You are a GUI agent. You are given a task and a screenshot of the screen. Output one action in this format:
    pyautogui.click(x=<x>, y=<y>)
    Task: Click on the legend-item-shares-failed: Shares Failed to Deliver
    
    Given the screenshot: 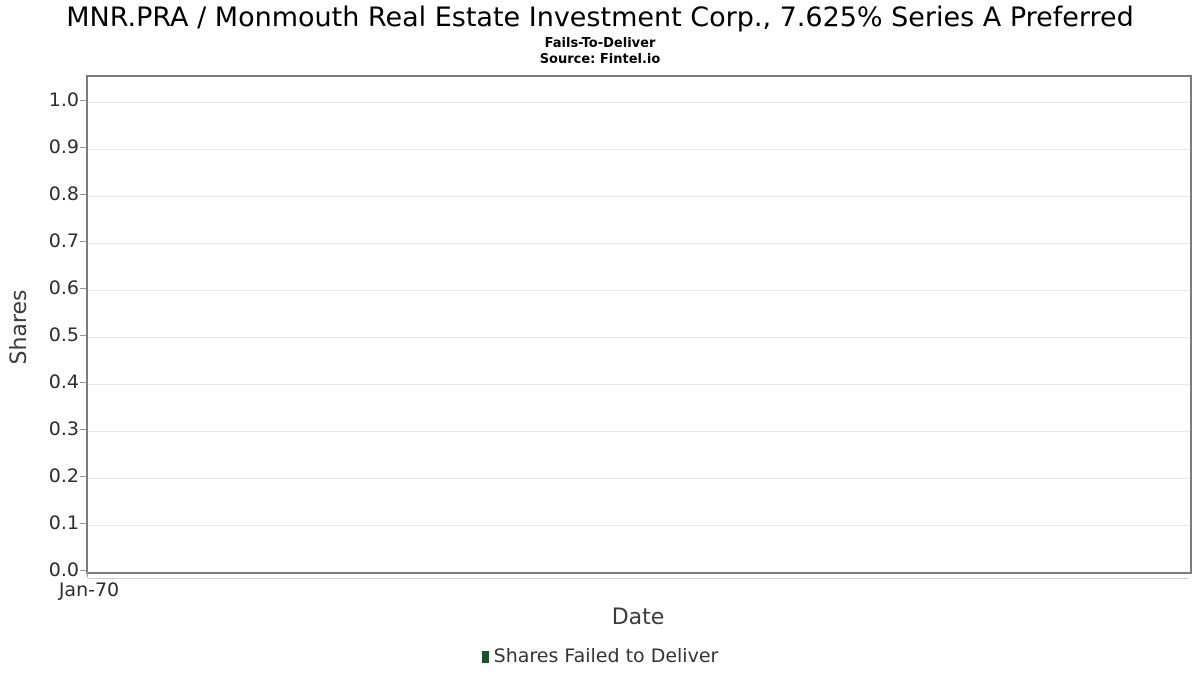 What is the action you would take?
    pyautogui.click(x=600, y=656)
    